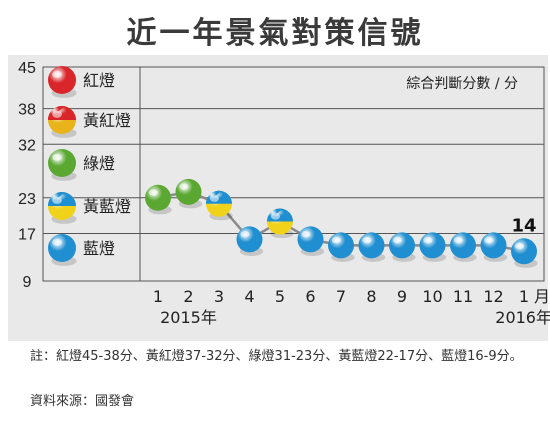 This screenshot has width=550, height=421. I want to click on source-note: 資料來源：國發會, so click(82, 401).